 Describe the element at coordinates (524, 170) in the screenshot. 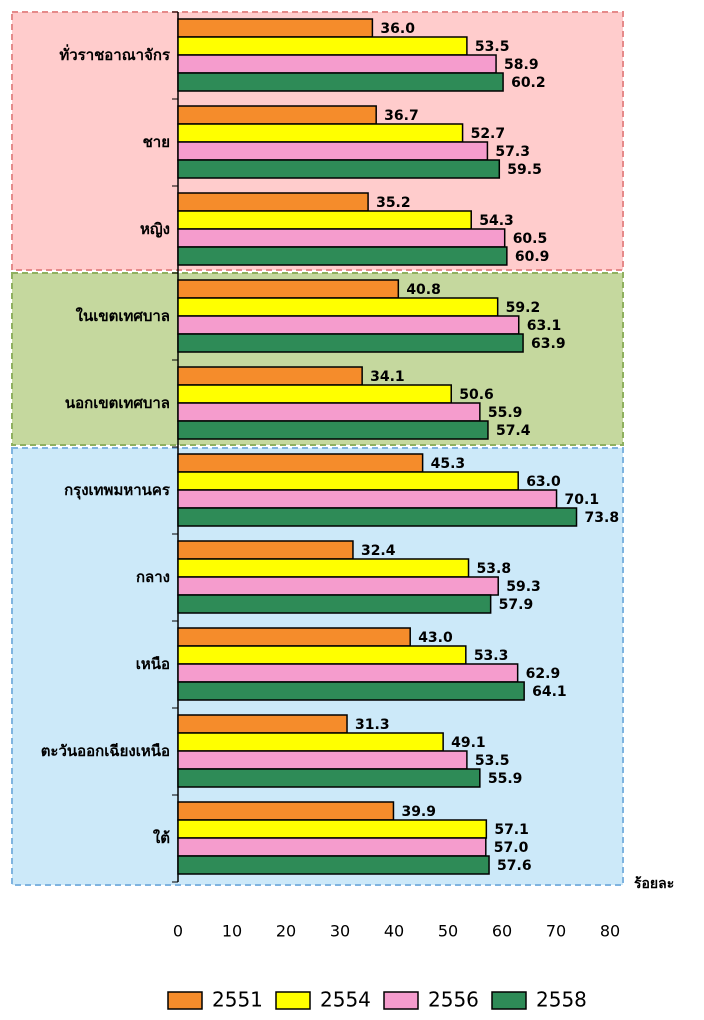

I see `value-label: 59.5` at that location.